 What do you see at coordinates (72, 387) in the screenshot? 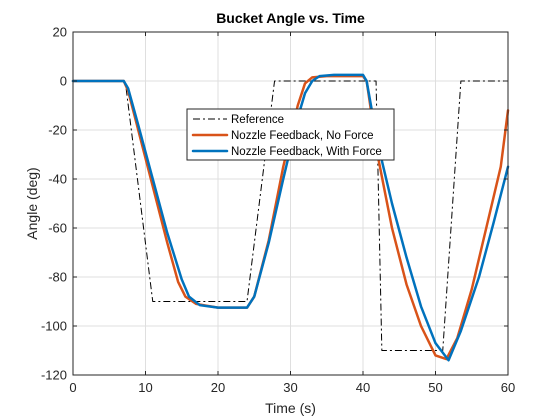
I see `x-tick-label: 0` at bounding box center [72, 387].